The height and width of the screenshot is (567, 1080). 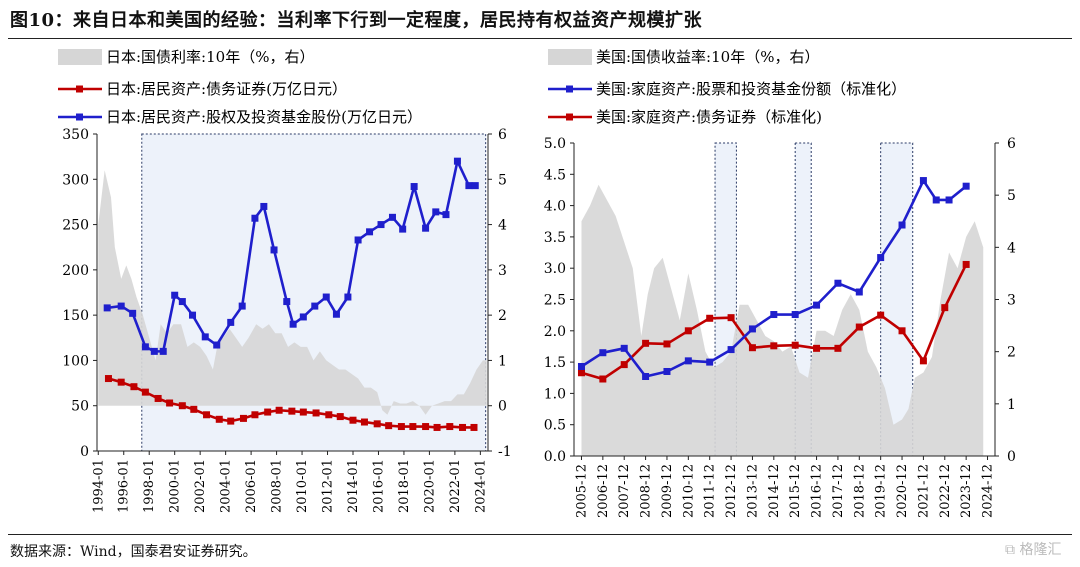 I want to click on jp-x-tick-label: 2002-01, so click(x=200, y=486).